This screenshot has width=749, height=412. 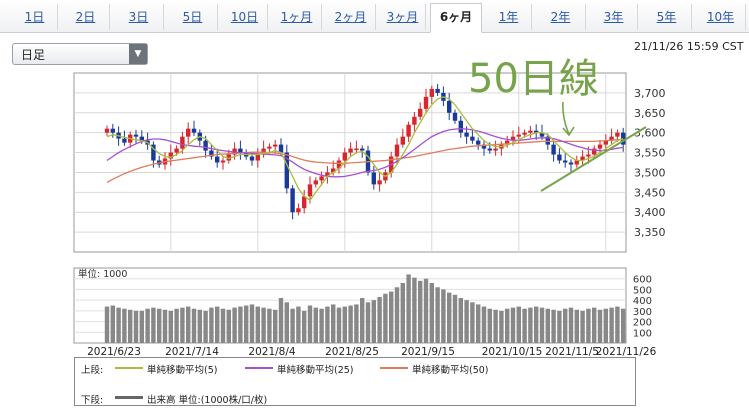 What do you see at coordinates (92, 400) in the screenshot?
I see `legend-lower-label: 下段:` at bounding box center [92, 400].